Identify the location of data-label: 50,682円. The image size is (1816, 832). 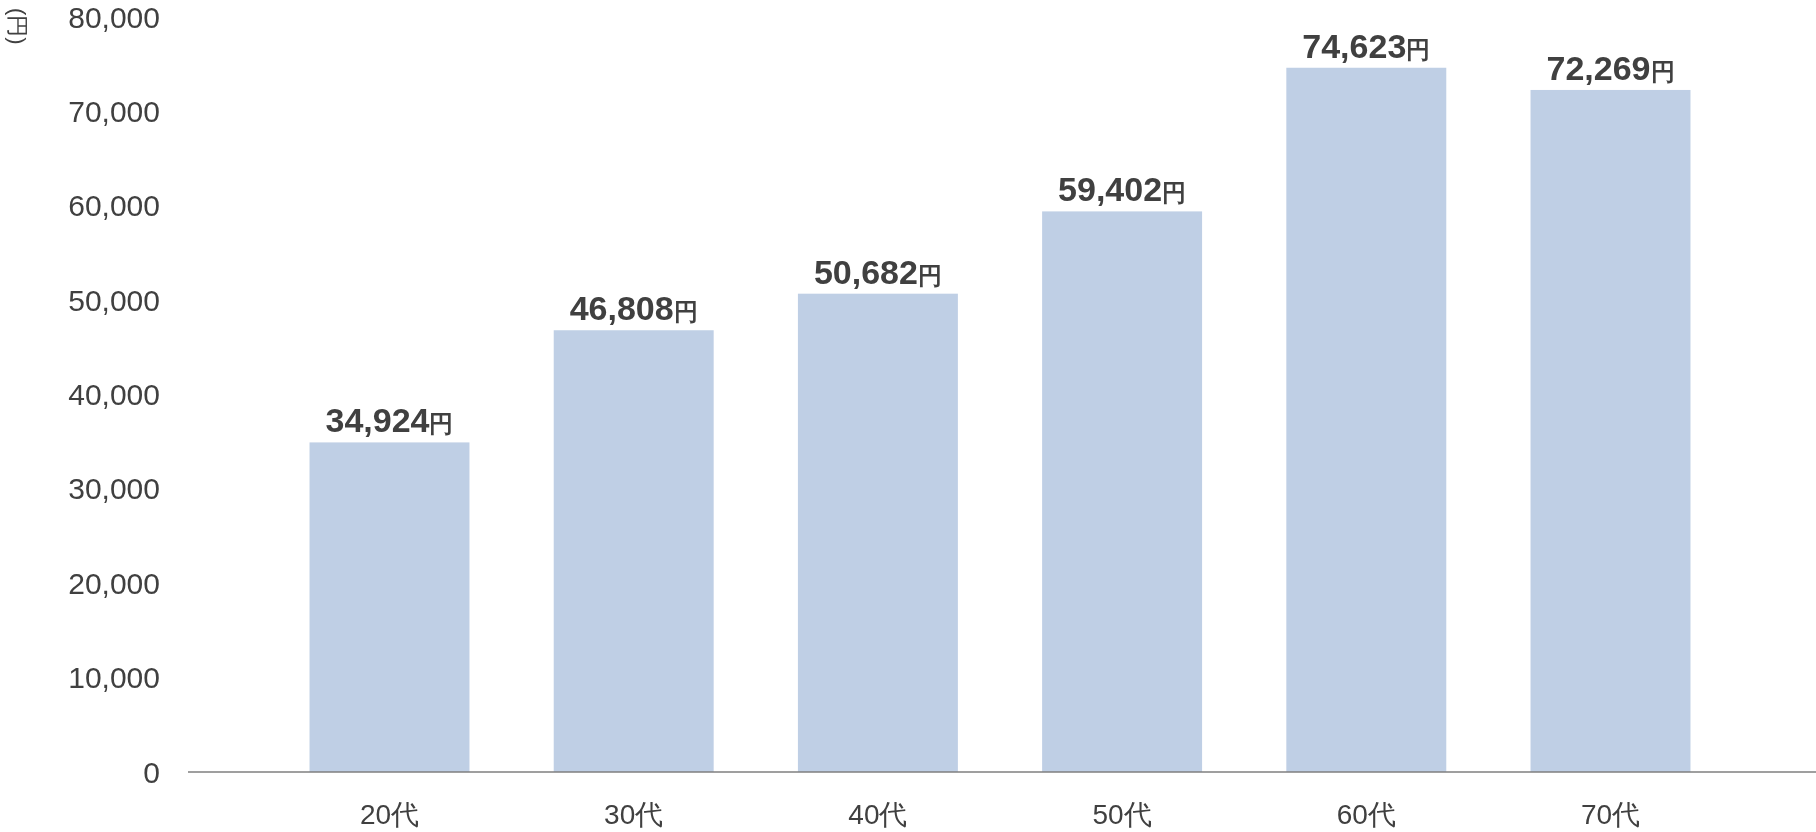
(877, 271).